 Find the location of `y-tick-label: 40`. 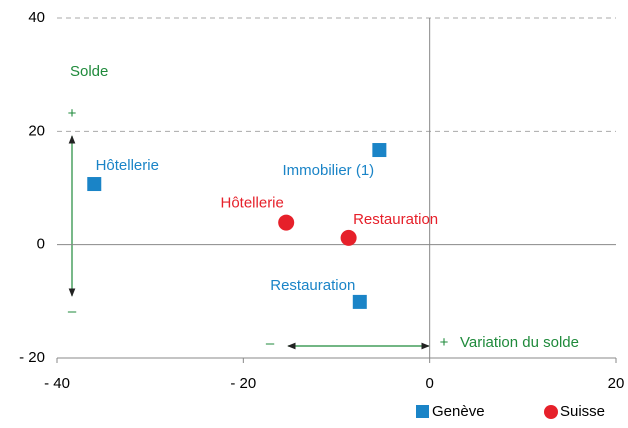

y-tick-label: 40 is located at coordinates (36, 17).